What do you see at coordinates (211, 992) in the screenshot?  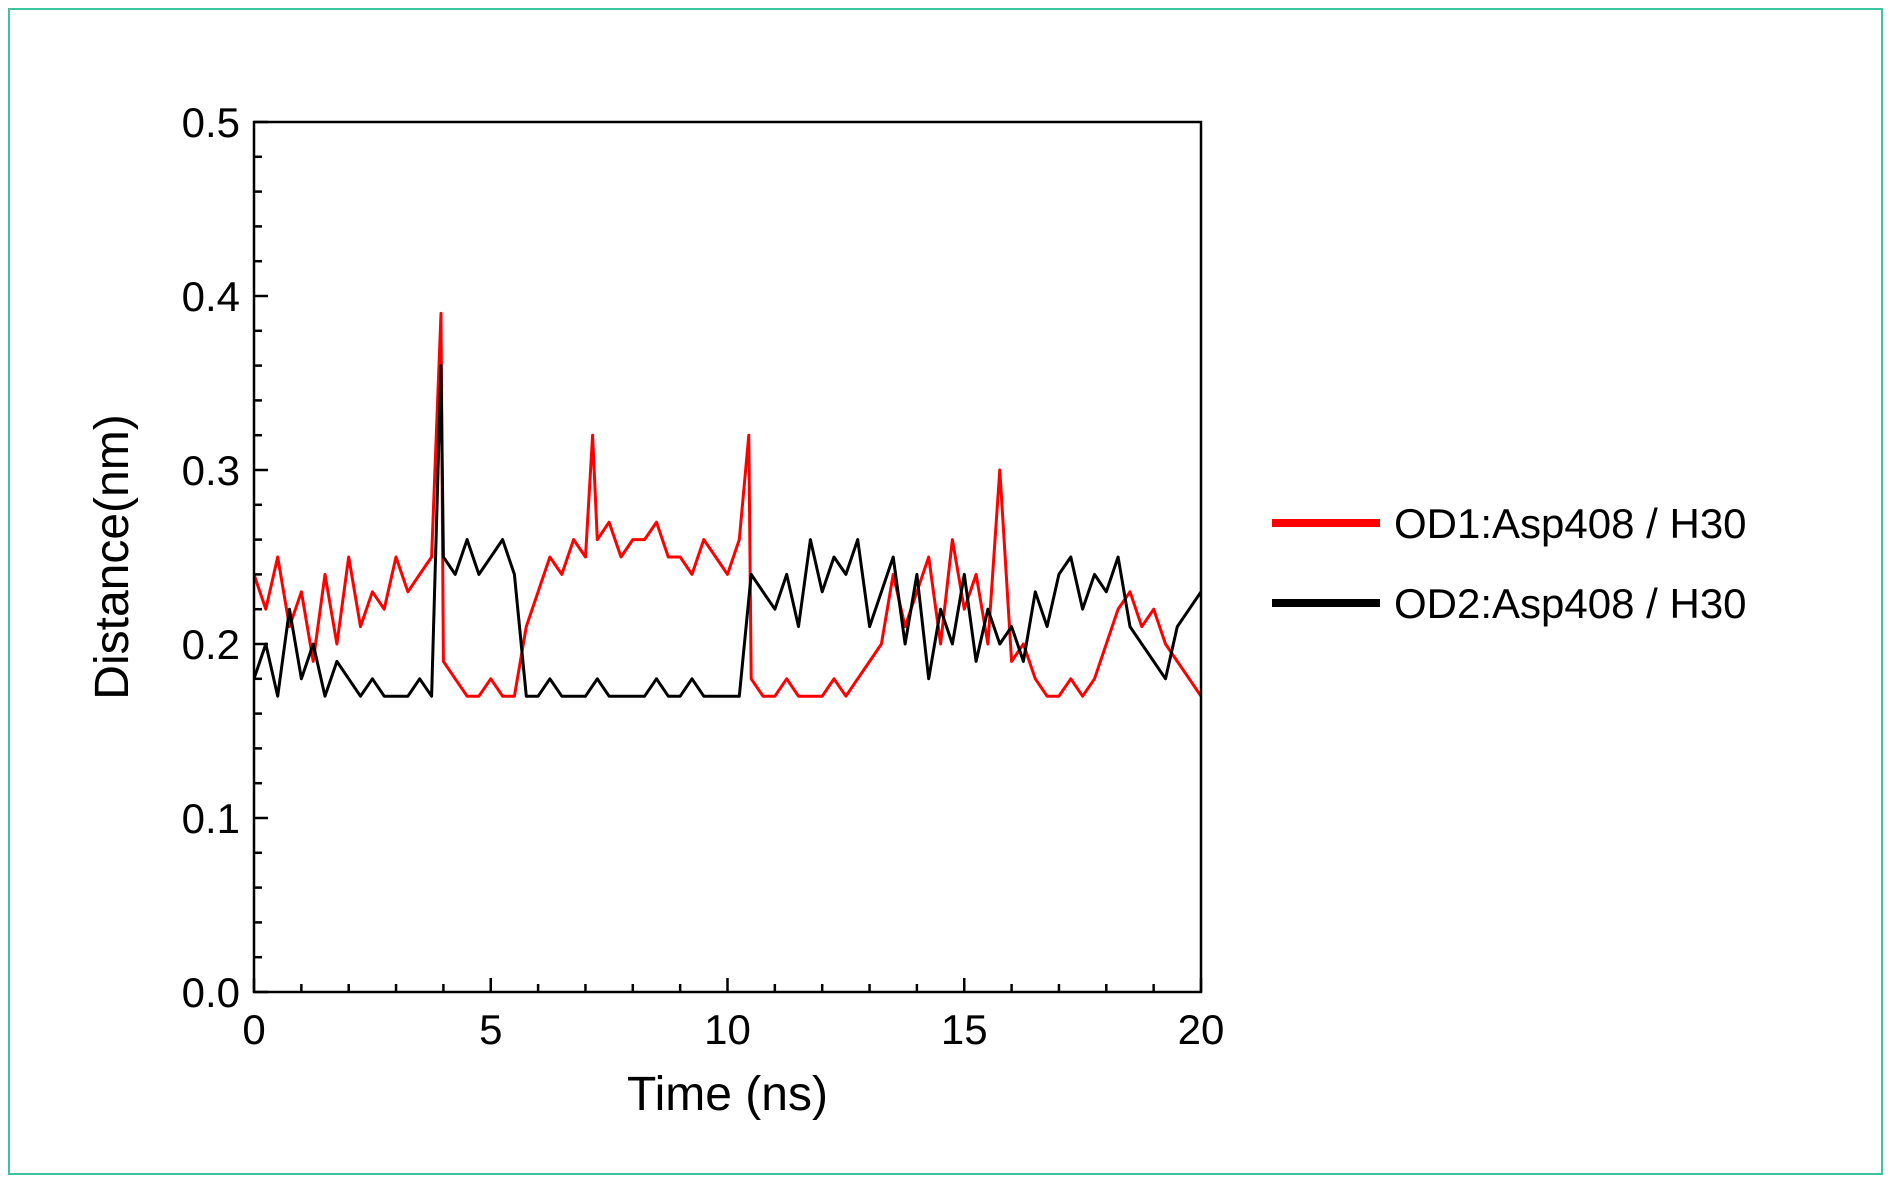 I see `y-tick-label: 0.0` at bounding box center [211, 992].